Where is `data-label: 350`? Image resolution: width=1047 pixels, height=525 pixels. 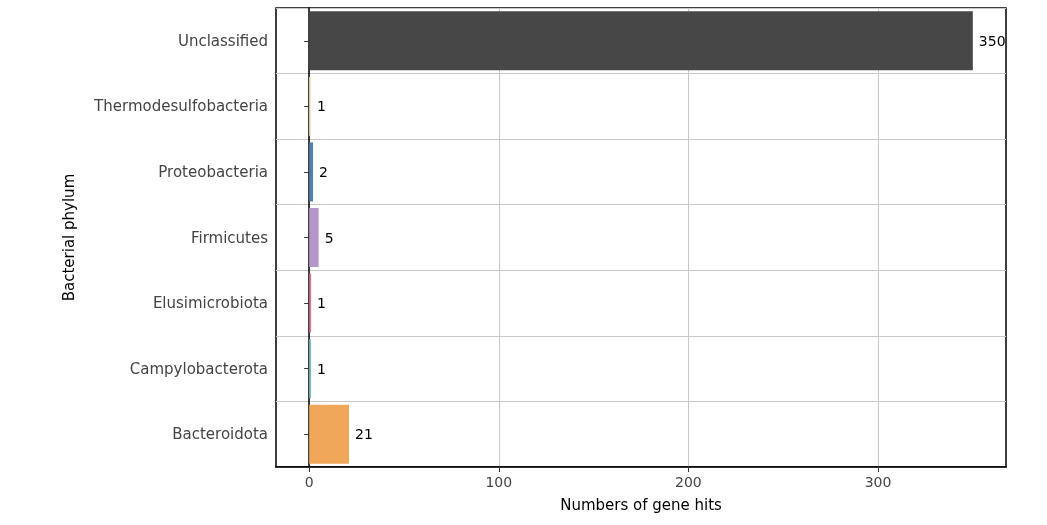 data-label: 350 is located at coordinates (992, 40).